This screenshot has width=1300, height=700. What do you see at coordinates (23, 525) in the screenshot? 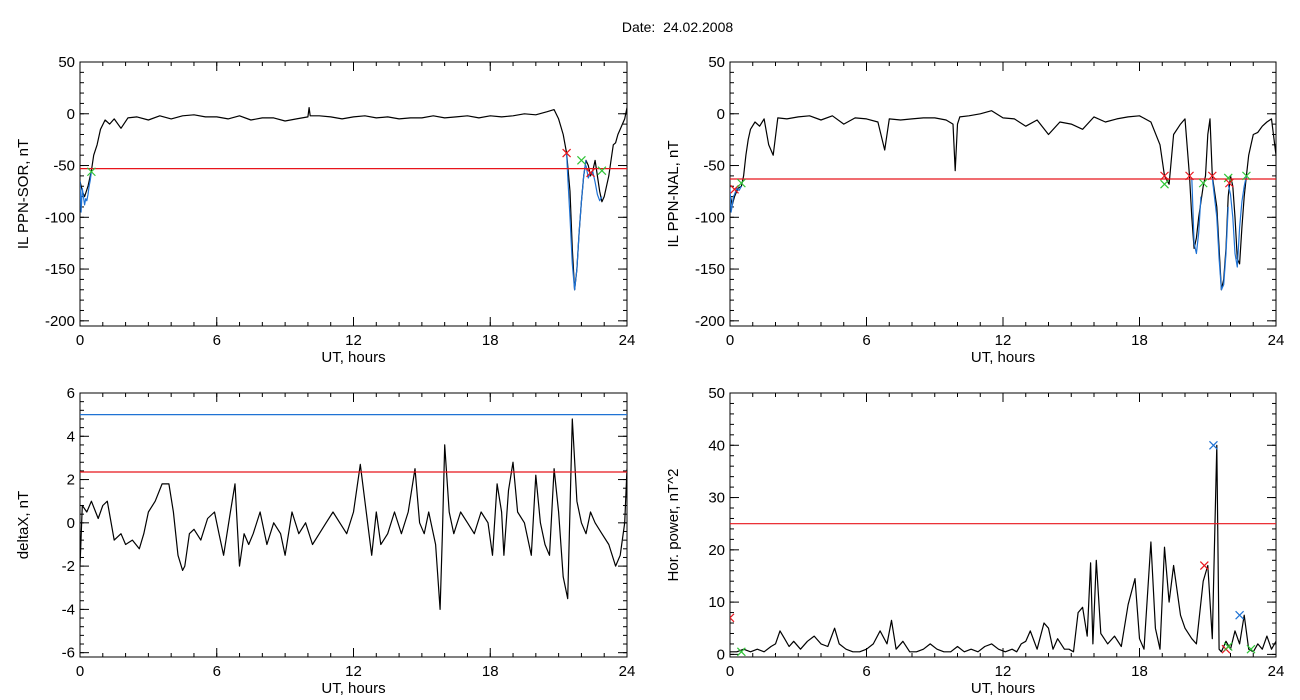
I see `y-axis-label: deltaX, nT` at bounding box center [23, 525].